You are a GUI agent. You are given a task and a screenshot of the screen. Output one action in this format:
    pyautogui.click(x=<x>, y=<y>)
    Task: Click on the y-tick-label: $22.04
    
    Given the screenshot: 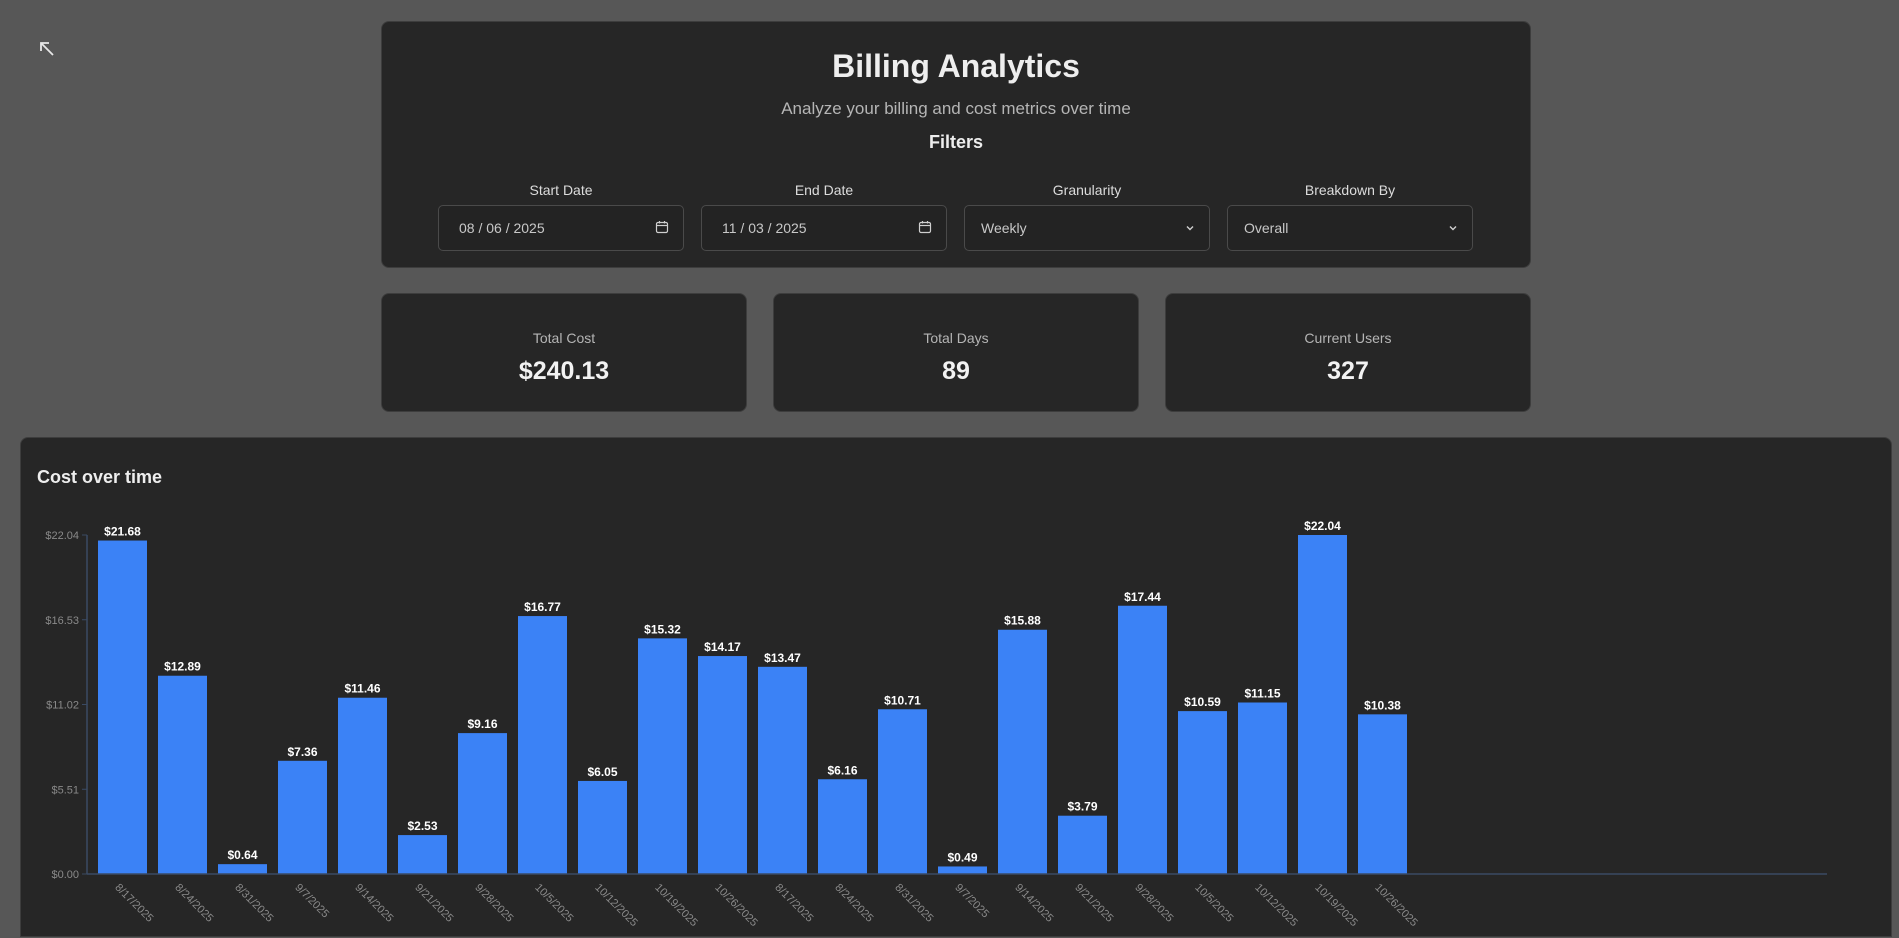 What is the action you would take?
    pyautogui.click(x=62, y=536)
    